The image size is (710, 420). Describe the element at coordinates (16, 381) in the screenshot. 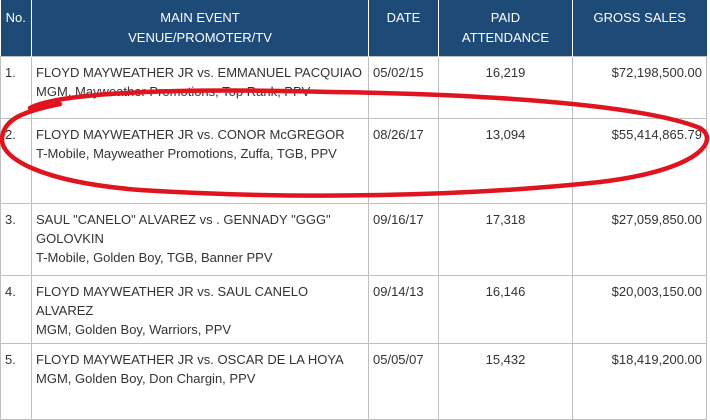

I see `row-number: 5.` at that location.